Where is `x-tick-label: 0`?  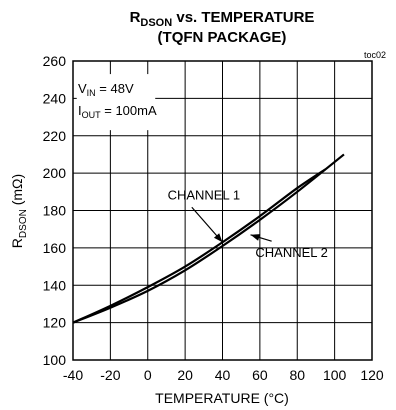
x-tick-label: 0 is located at coordinates (148, 375).